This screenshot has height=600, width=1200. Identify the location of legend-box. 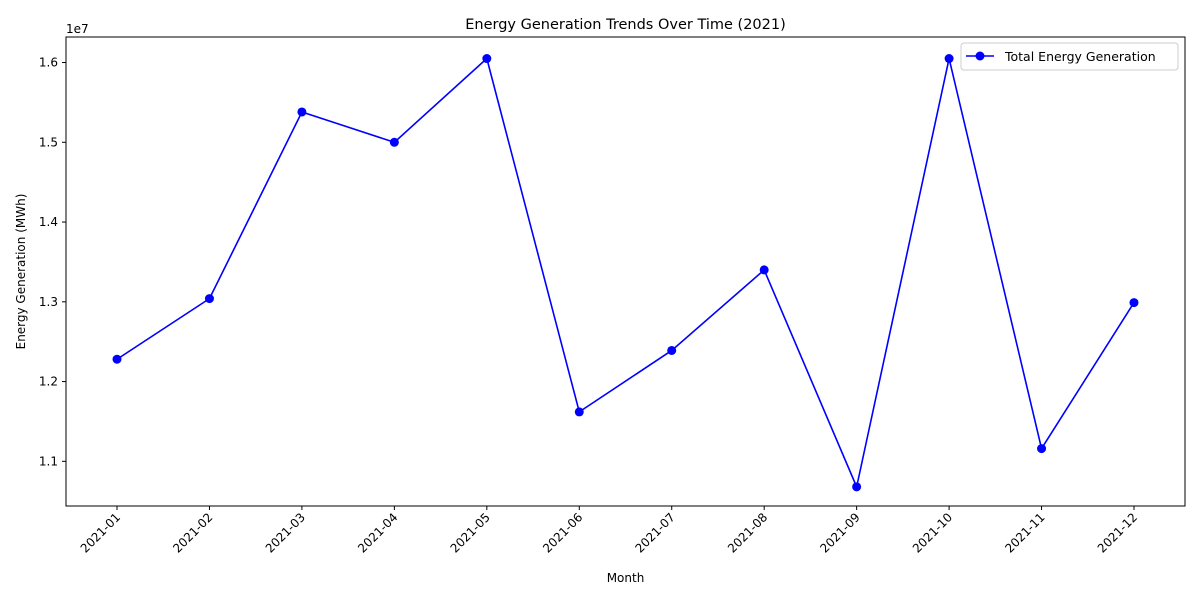
(1069, 56).